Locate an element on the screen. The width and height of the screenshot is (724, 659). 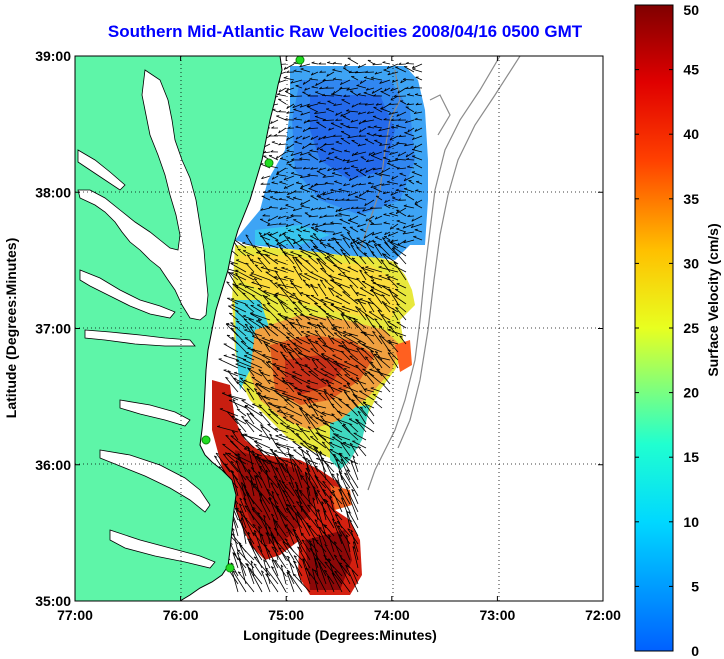
y-tick-label: 39:00 is located at coordinates (53, 56).